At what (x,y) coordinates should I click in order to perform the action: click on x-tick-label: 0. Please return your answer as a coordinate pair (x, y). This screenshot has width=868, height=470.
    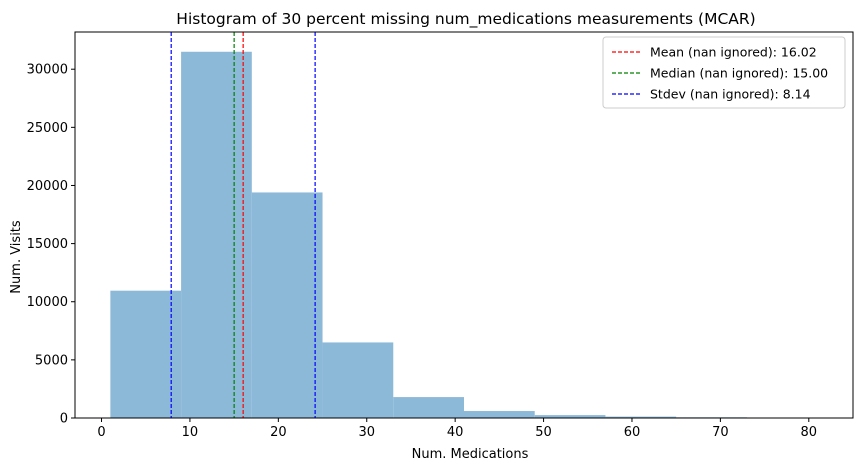
    Looking at the image, I should click on (101, 432).